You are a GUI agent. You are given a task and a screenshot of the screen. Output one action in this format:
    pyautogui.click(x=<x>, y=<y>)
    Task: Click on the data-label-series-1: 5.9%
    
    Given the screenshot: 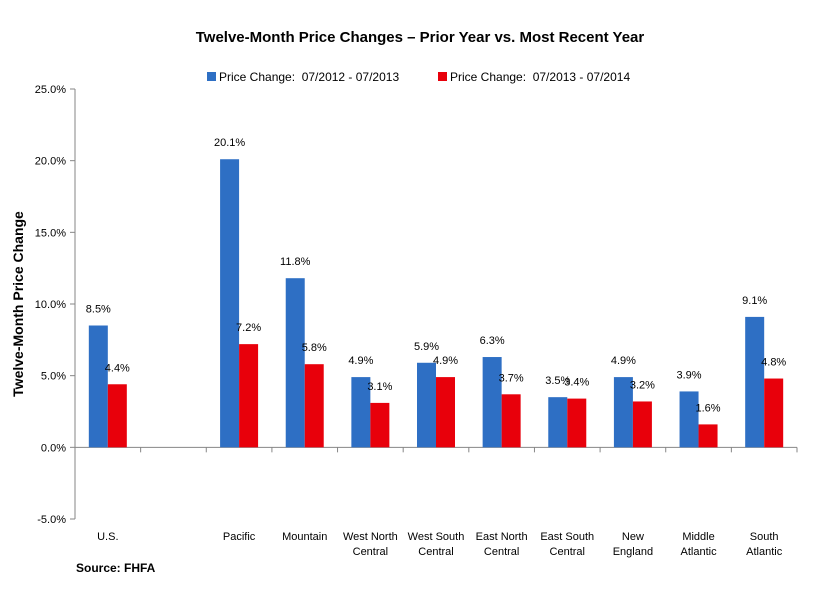 What is the action you would take?
    pyautogui.click(x=426, y=347)
    